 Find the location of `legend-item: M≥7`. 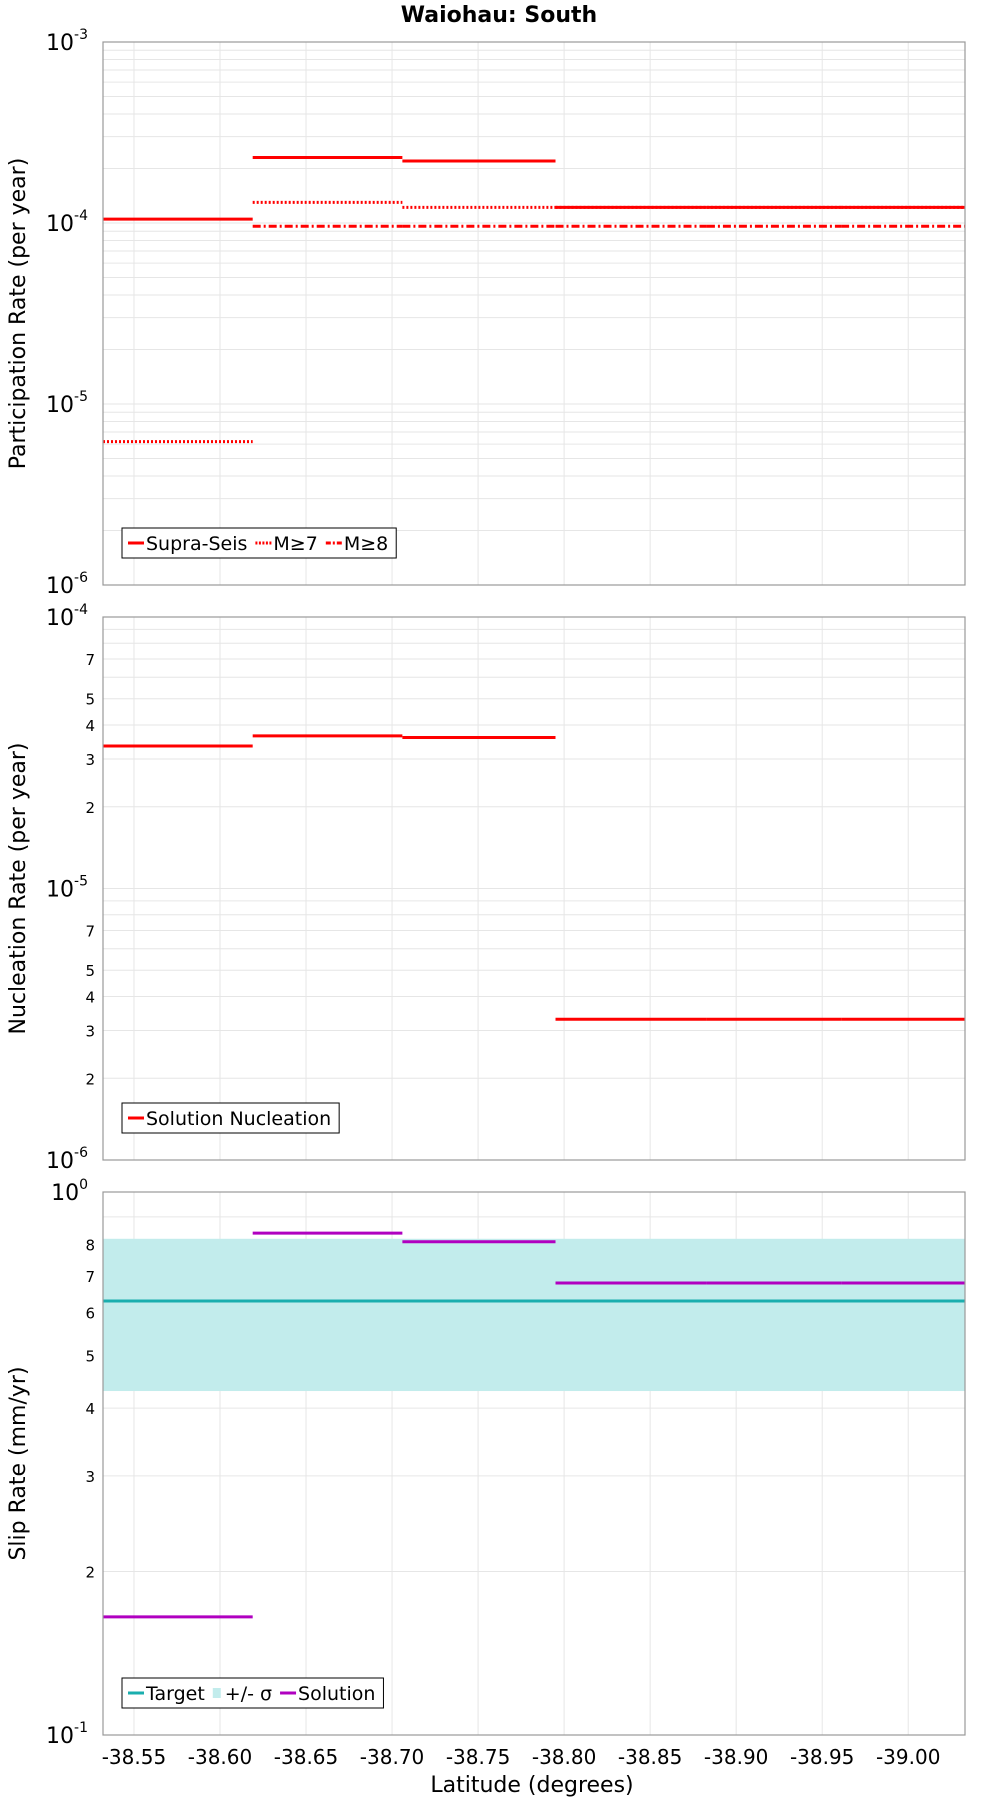

legend-item: M≥7 is located at coordinates (286, 544).